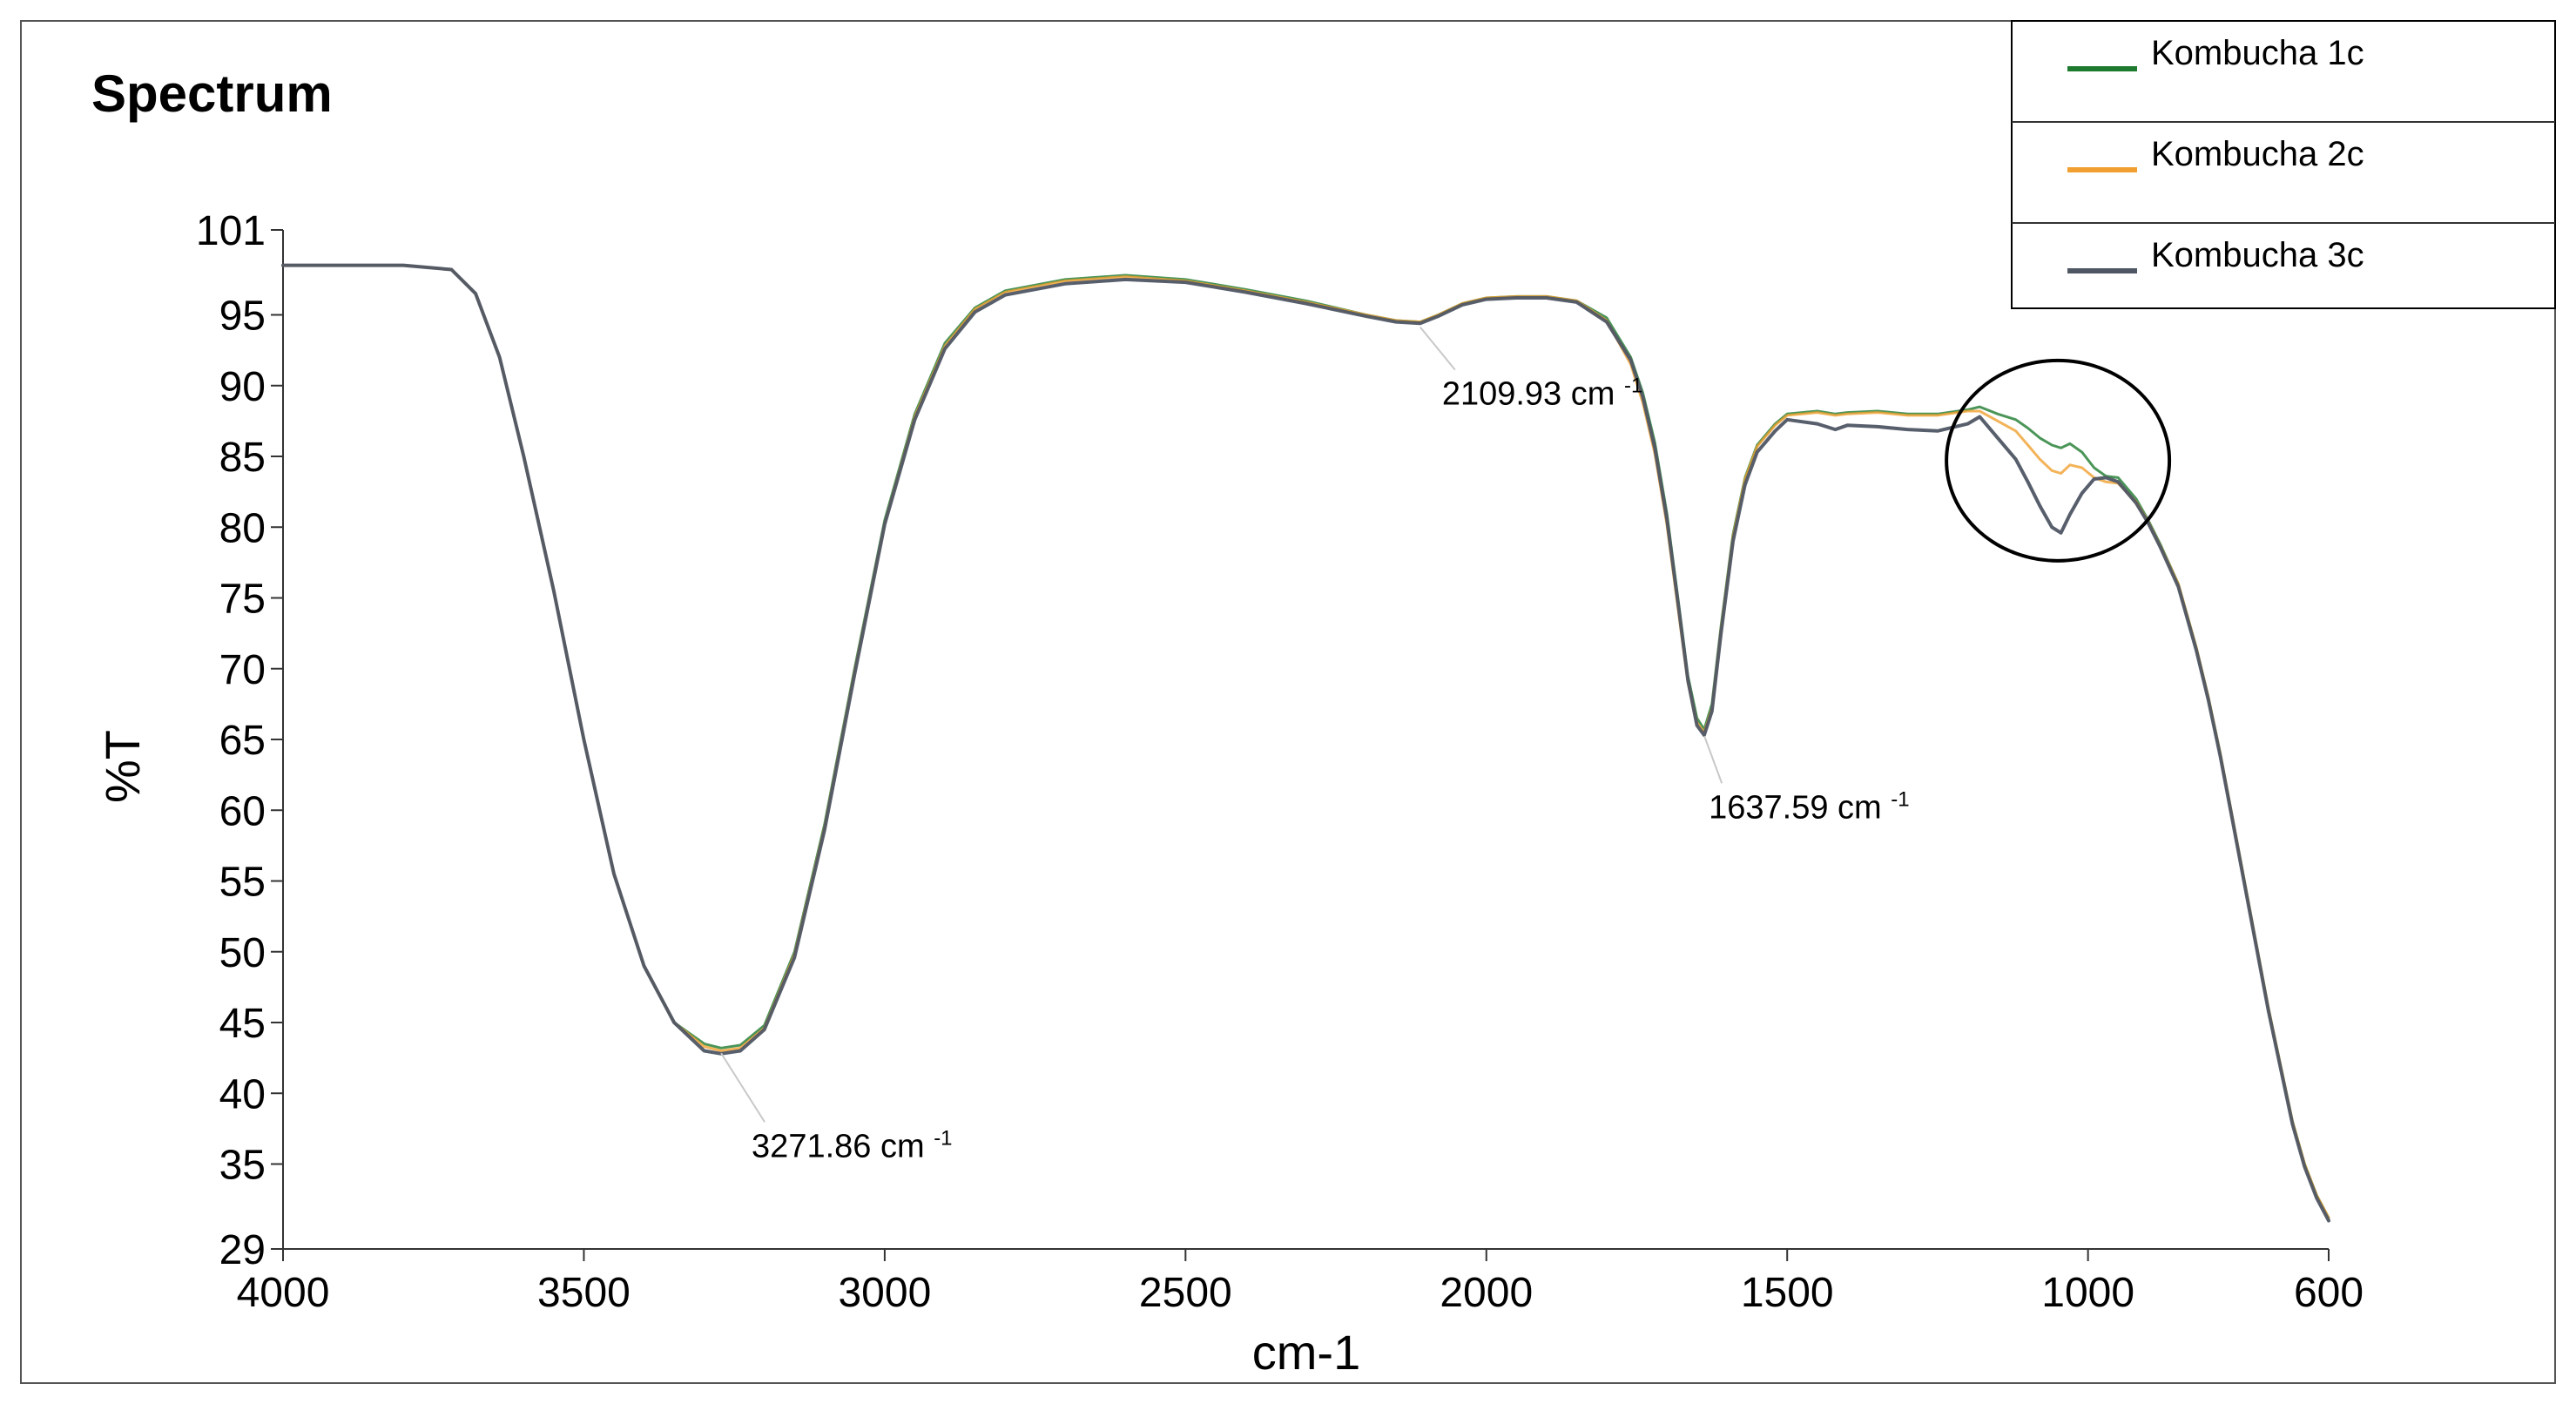  Describe the element at coordinates (1487, 1293) in the screenshot. I see `x-tick-label: 2000` at that location.